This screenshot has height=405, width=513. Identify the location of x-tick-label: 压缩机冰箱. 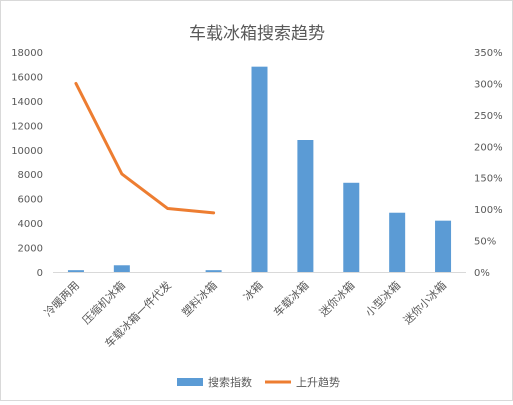
(103, 302).